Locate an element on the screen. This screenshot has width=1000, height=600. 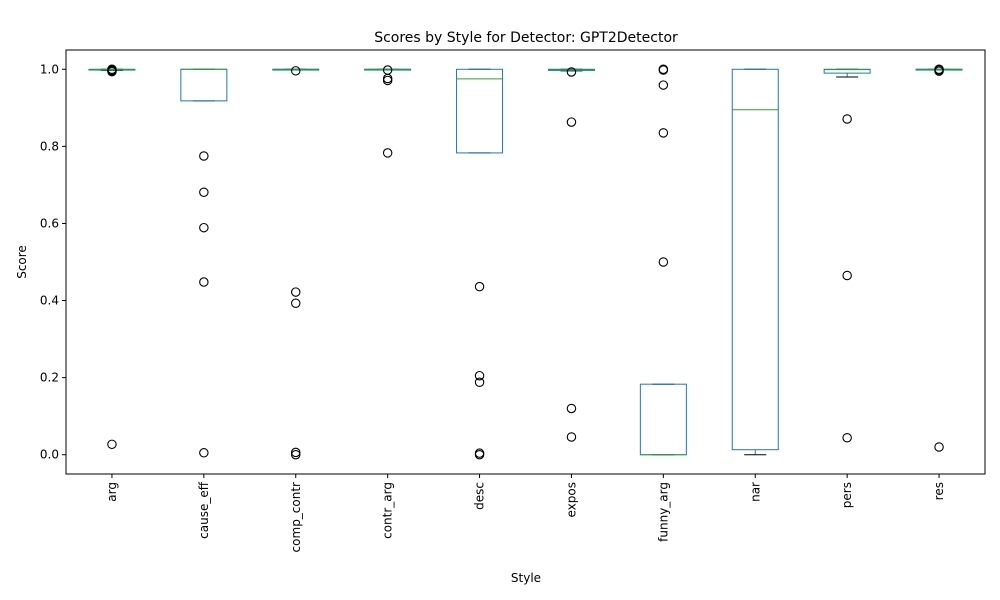
x-tick-label: arg is located at coordinates (112, 492).